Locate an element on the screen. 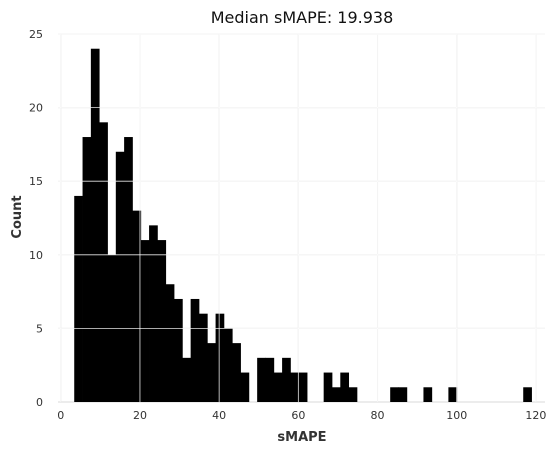 This screenshot has width=560, height=454. y-axis-label: Count is located at coordinates (17, 216).